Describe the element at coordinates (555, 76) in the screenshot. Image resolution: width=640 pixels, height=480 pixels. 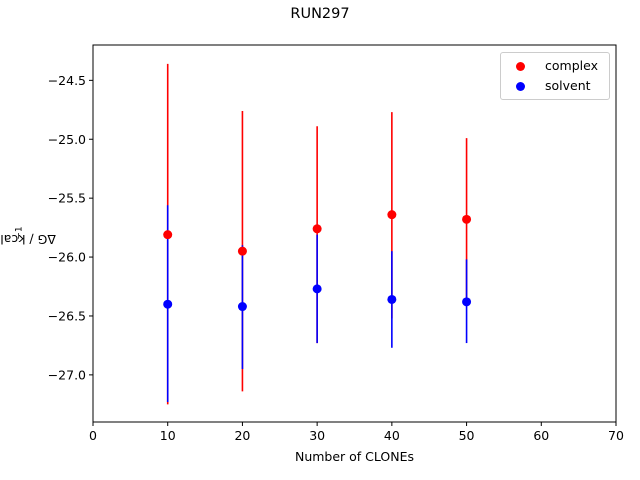
I see `legend: complex solvent` at that location.